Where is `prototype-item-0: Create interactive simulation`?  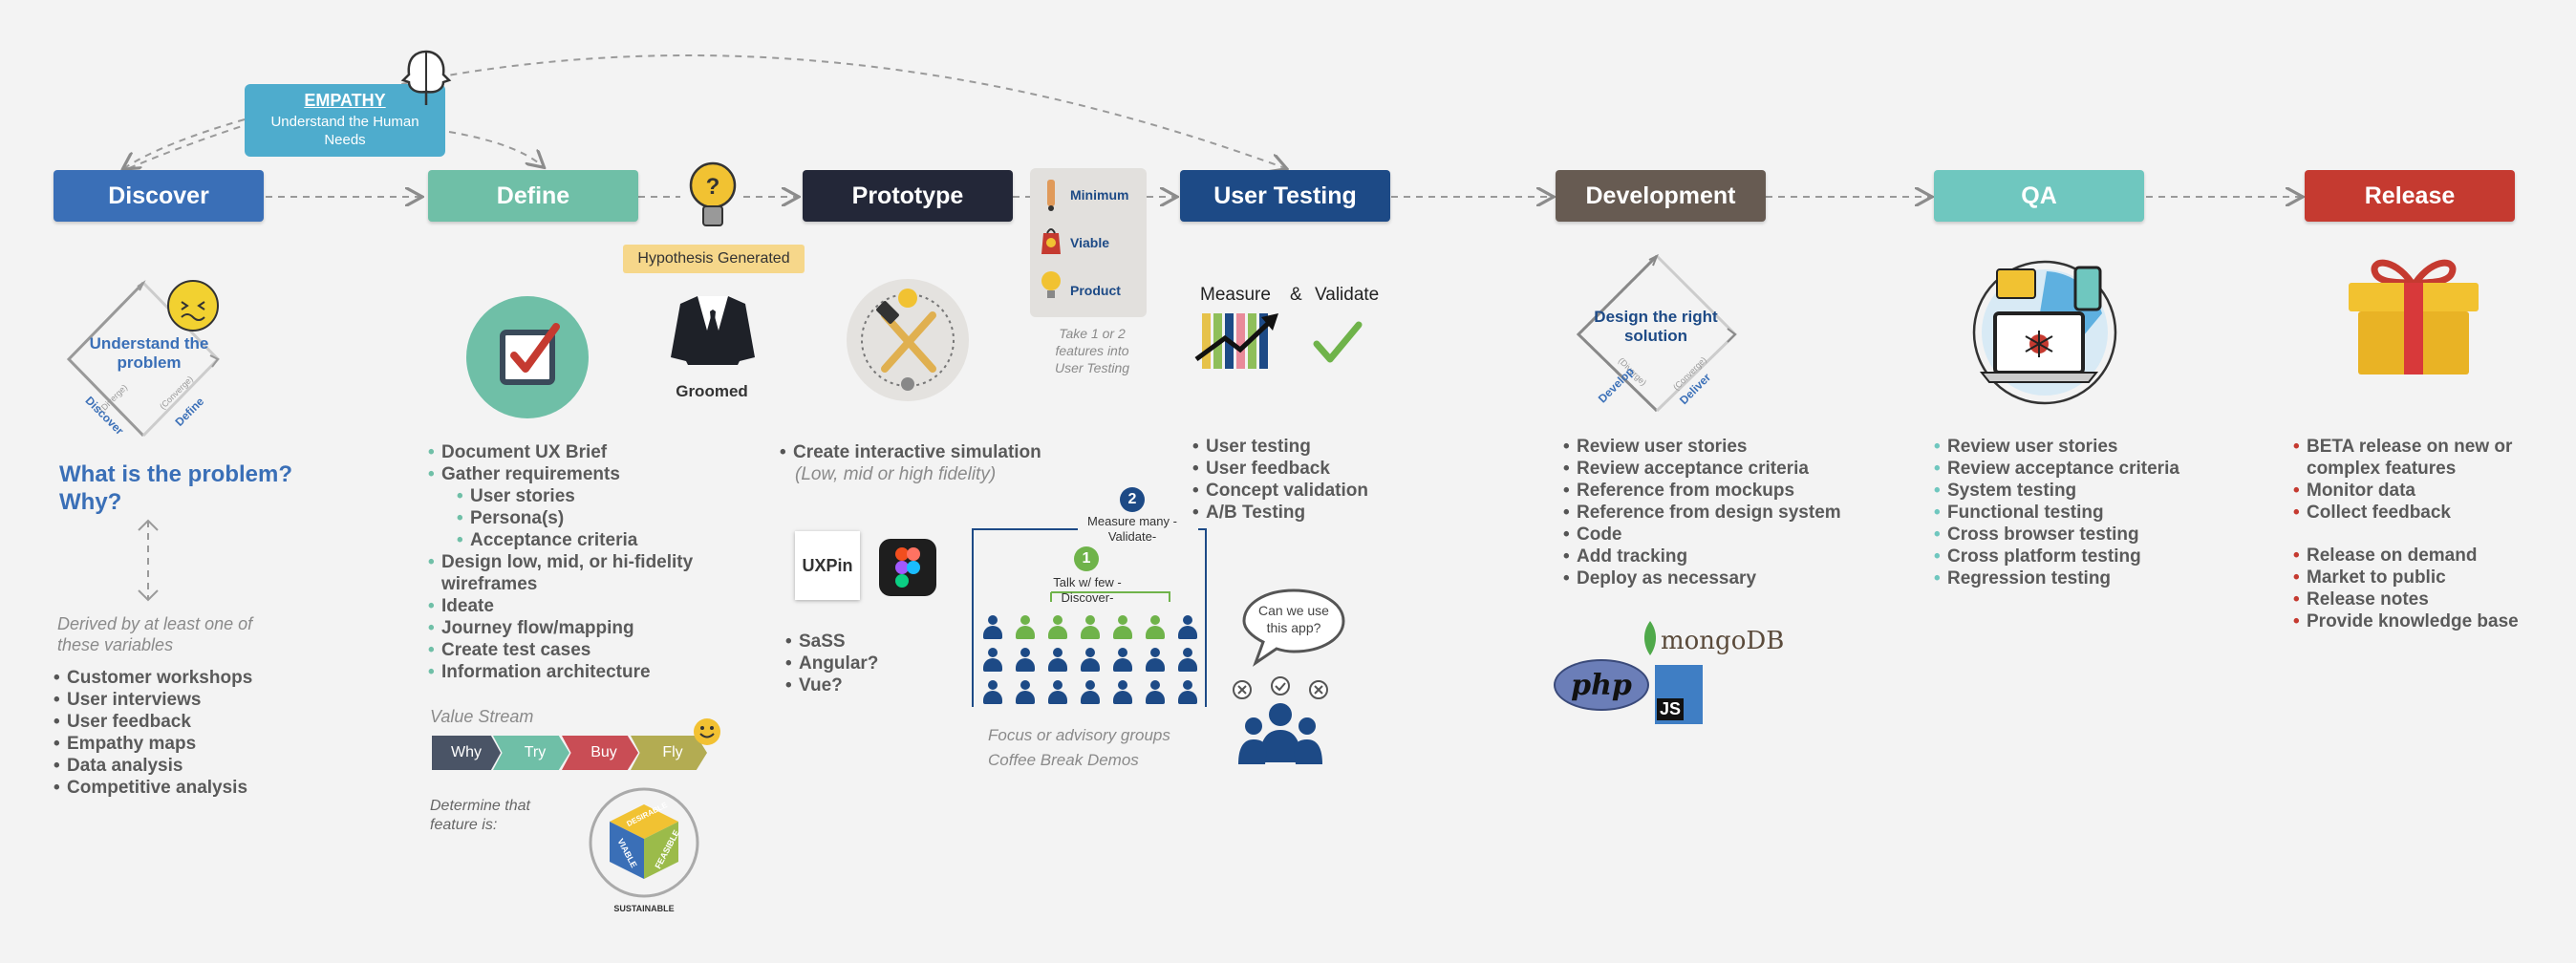
prototype-item-0: Create interactive simulation is located at coordinates (932, 452).